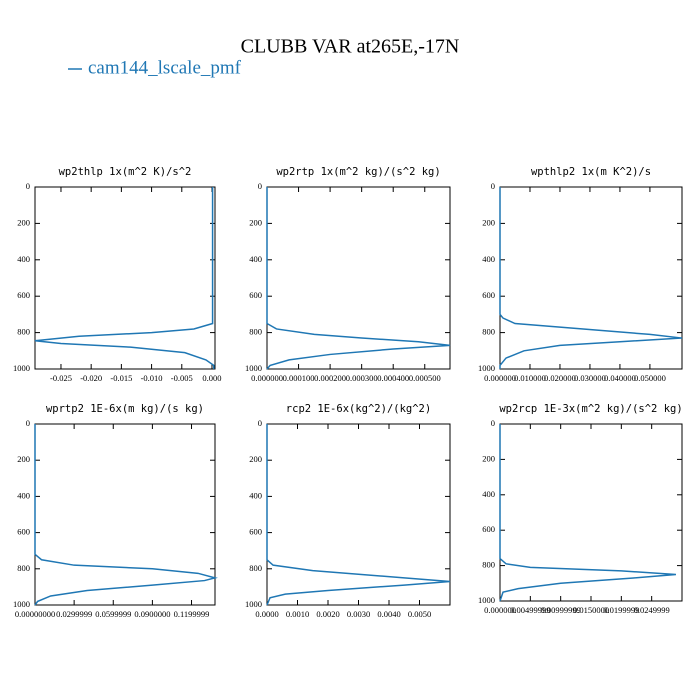 The image size is (700, 700). What do you see at coordinates (350, 47) in the screenshot?
I see `figure-title: CLUBB VAR at265E,-17N` at bounding box center [350, 47].